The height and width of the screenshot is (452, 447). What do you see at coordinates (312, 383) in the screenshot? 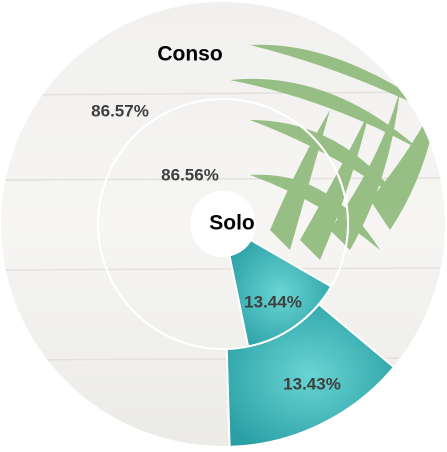
I see `data-label: 13.43%` at bounding box center [312, 383].